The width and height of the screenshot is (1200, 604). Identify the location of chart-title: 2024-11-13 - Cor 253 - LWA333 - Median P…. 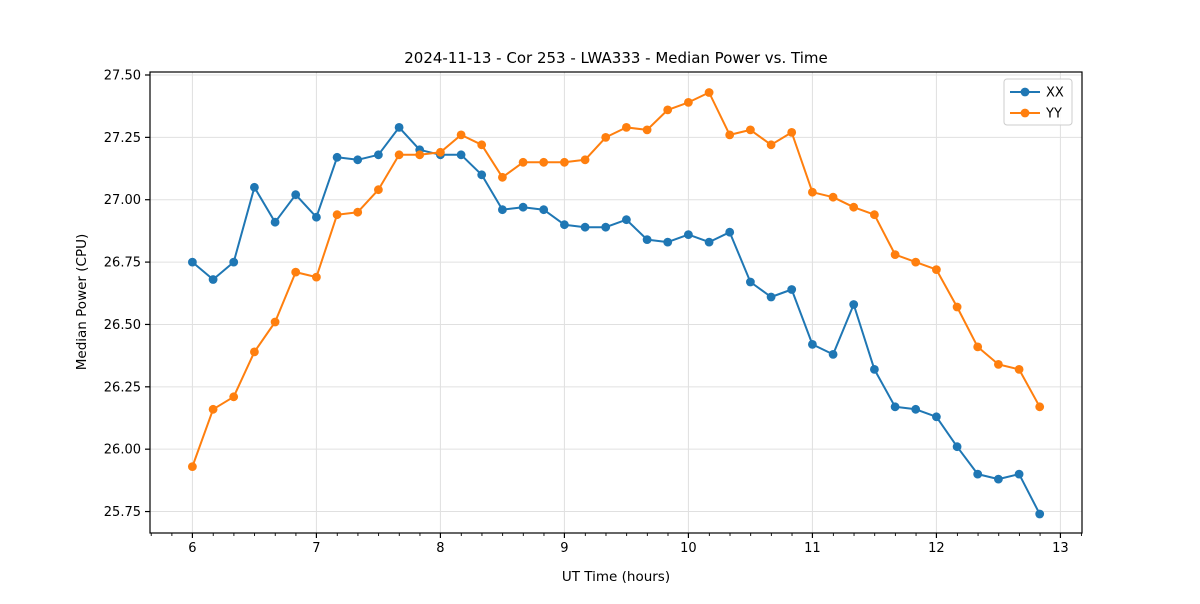
(616, 58).